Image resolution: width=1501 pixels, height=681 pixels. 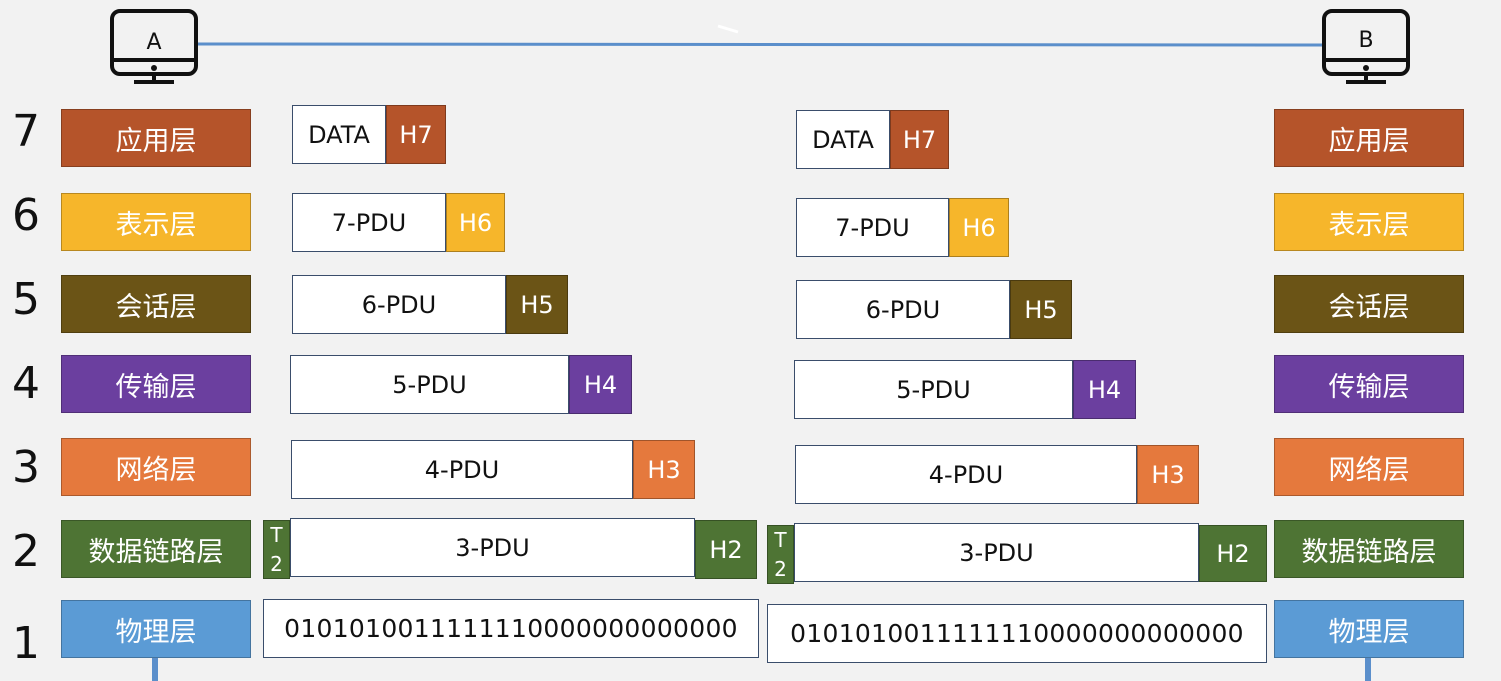 I want to click on host-b-transport-layer: 传输层, so click(x=1369, y=384).